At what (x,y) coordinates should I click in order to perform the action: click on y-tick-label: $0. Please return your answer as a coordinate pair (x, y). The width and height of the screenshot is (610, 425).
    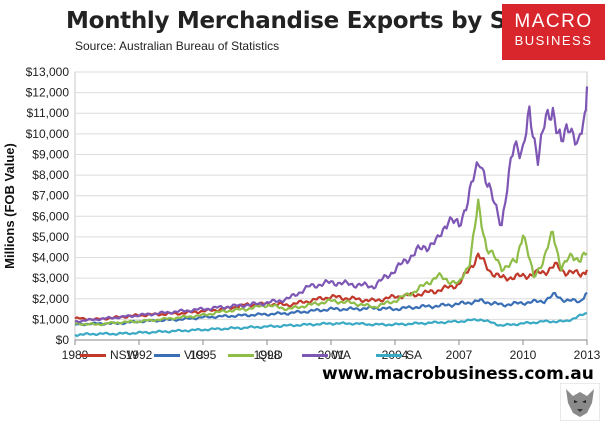
    Looking at the image, I should click on (63, 340).